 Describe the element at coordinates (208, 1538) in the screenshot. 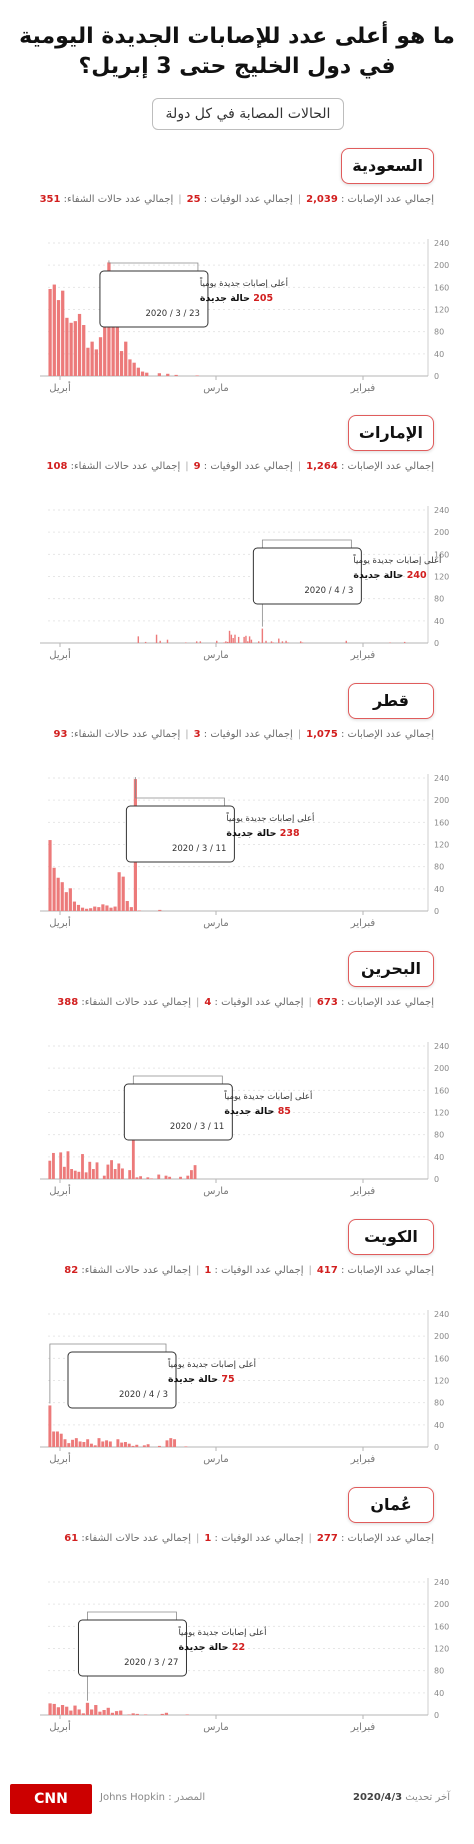

I see `deaths-value: 1` at that location.